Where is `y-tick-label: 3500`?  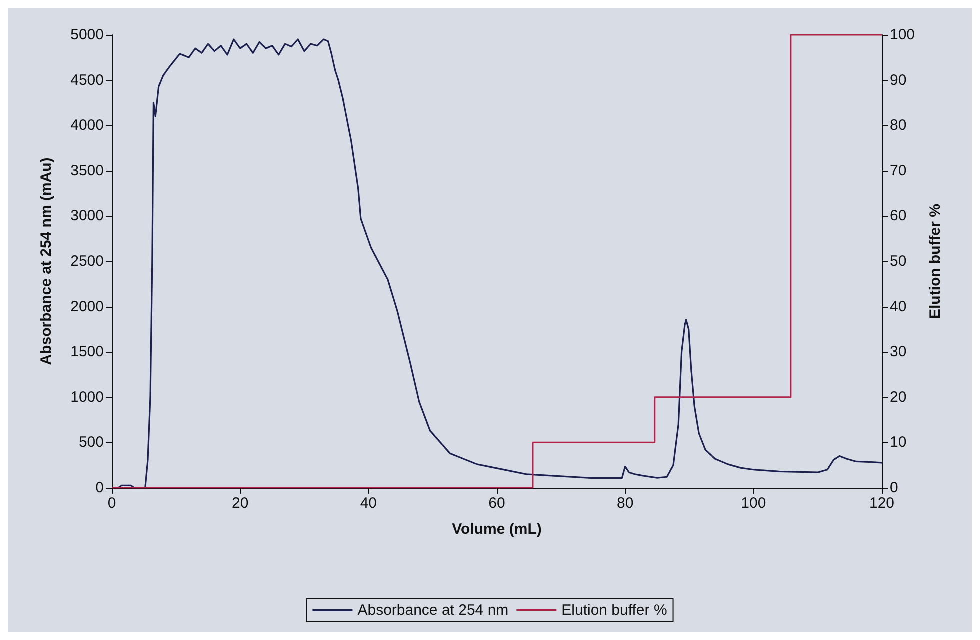 y-tick-label: 3500 is located at coordinates (87, 171).